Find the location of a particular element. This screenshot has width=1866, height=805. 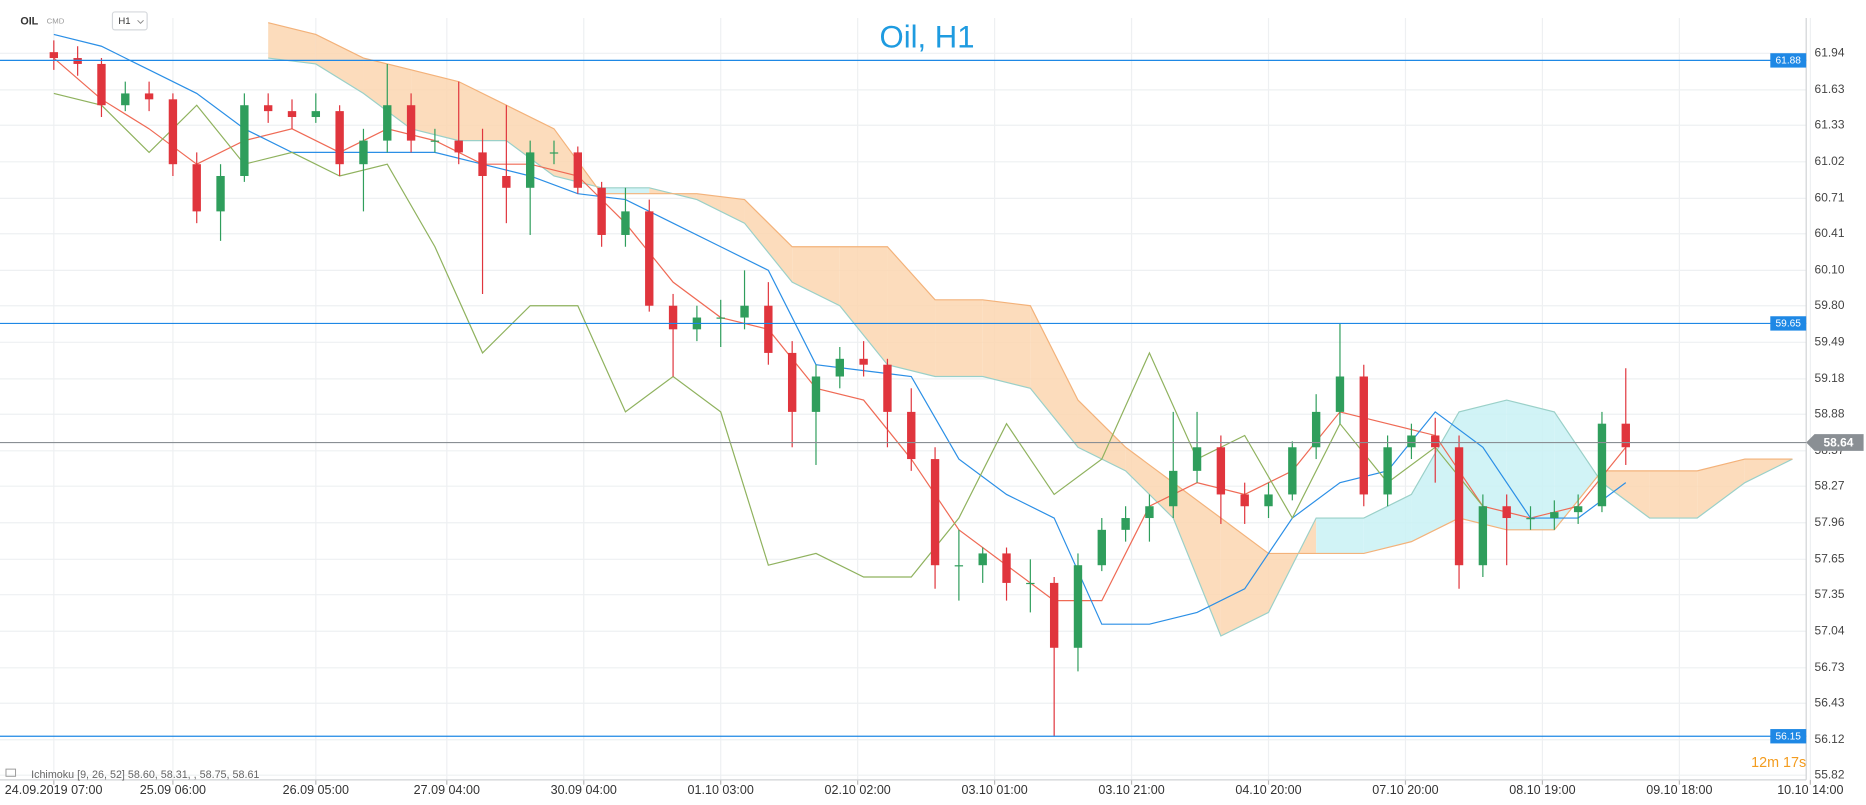

y-tick-label: 60.10 is located at coordinates (1830, 270).